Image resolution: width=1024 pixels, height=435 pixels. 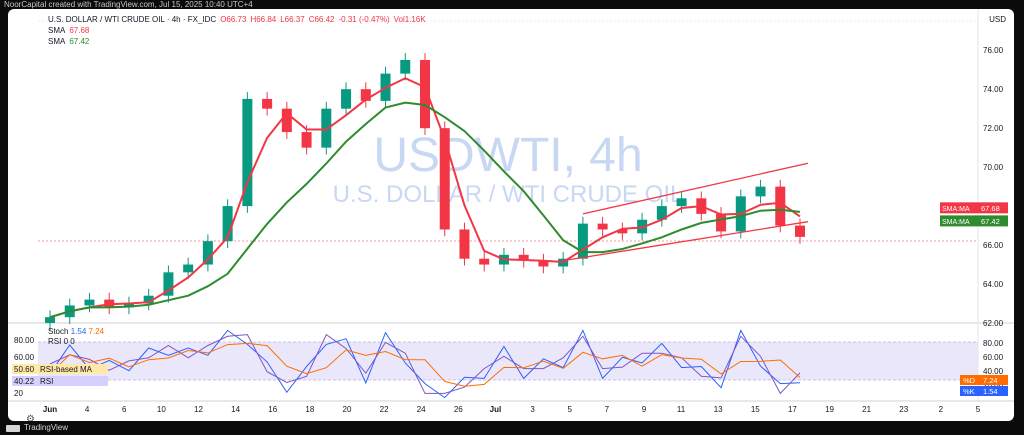 I want to click on left-tag-value: 50.60, so click(x=24, y=369).